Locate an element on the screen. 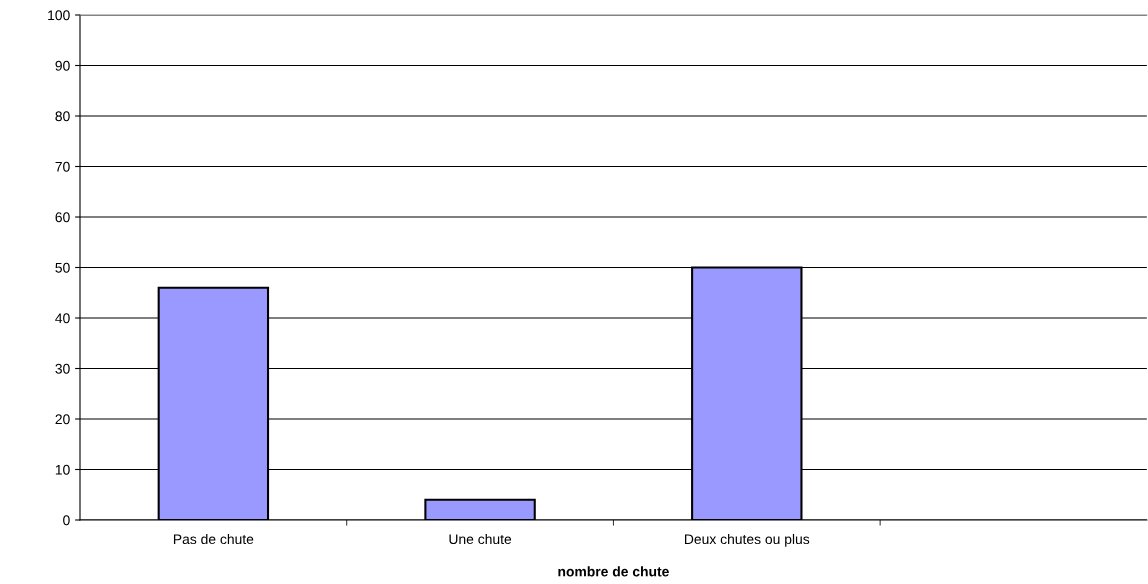  y-tick-label: 10 is located at coordinates (62, 469).